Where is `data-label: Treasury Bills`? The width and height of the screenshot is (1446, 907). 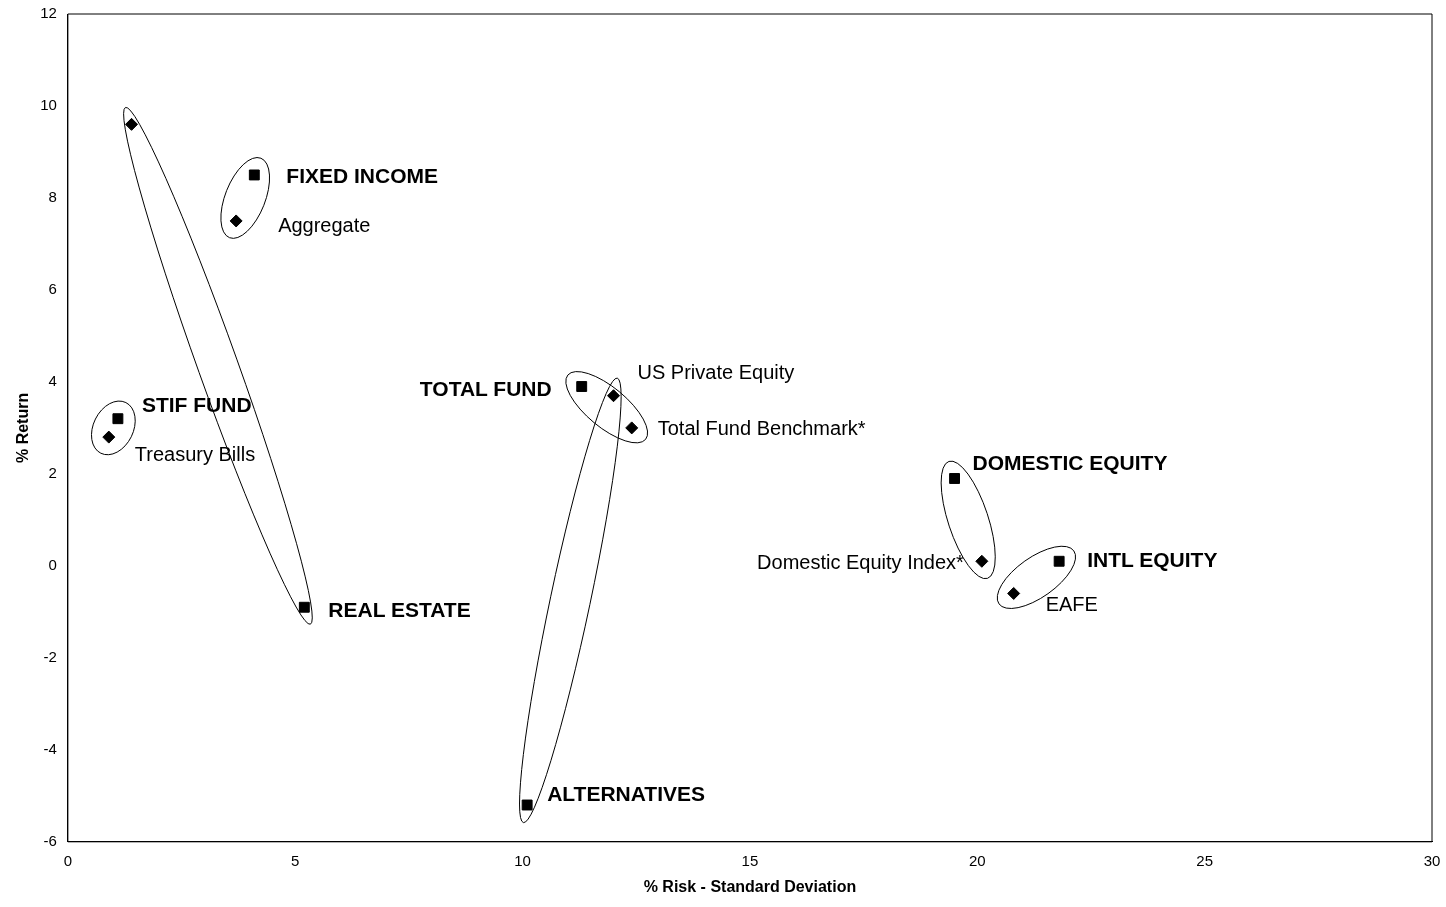 data-label: Treasury Bills is located at coordinates (195, 453).